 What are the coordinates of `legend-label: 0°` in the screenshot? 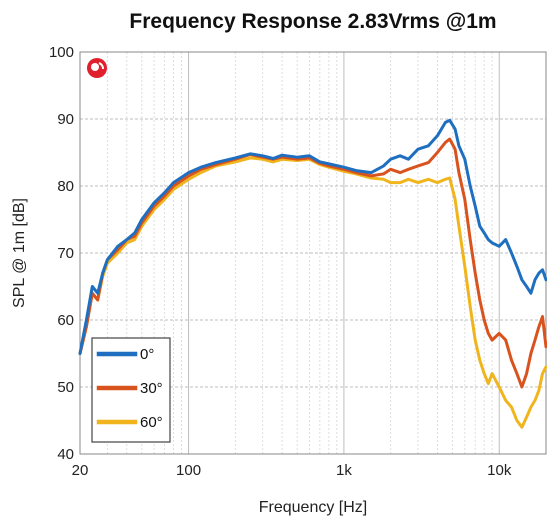 It's located at (147, 354).